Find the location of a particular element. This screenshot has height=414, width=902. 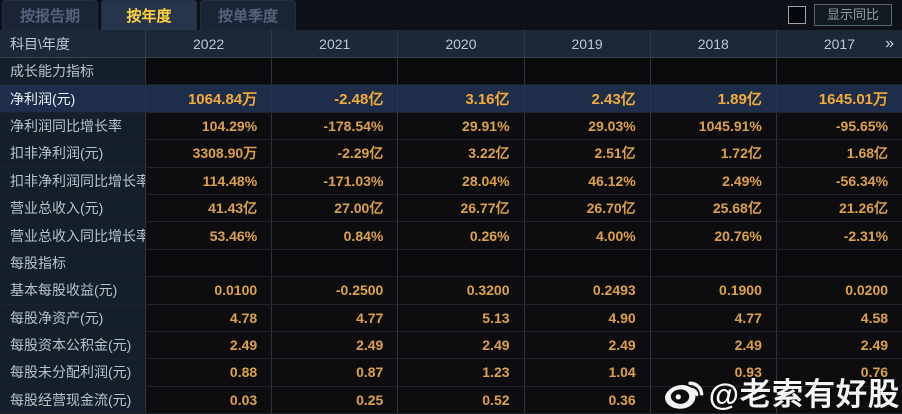

table-row: 每股未分配利润(元) 0.88 0.87 1.23 1.04 0.93 0.76 is located at coordinates (451, 373).